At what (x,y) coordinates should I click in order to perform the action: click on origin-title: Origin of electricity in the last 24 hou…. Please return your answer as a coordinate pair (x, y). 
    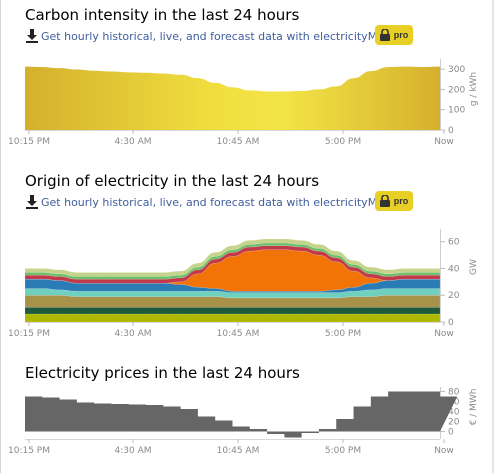
    Looking at the image, I should click on (172, 181).